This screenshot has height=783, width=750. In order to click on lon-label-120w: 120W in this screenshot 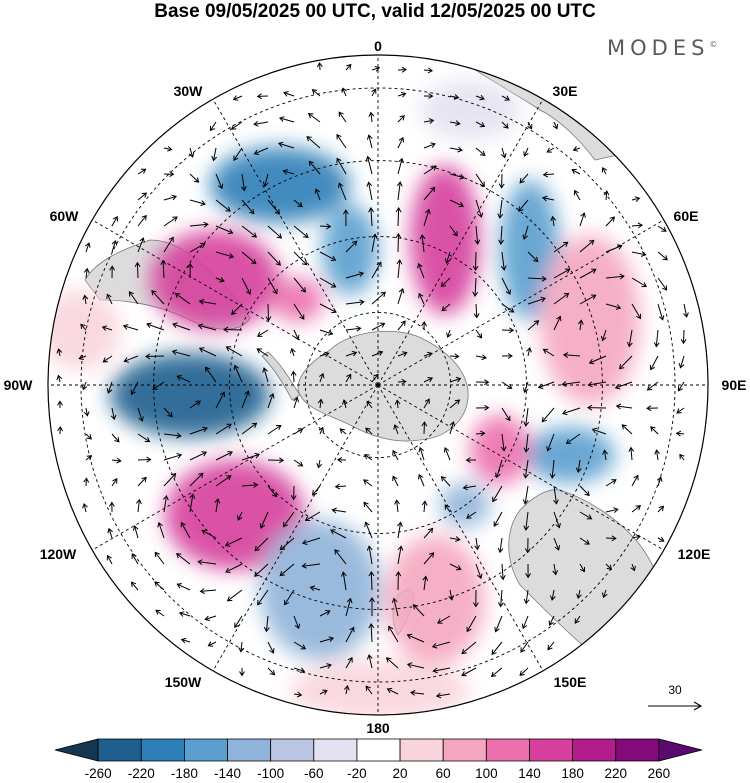, I will do `click(58, 554)`.